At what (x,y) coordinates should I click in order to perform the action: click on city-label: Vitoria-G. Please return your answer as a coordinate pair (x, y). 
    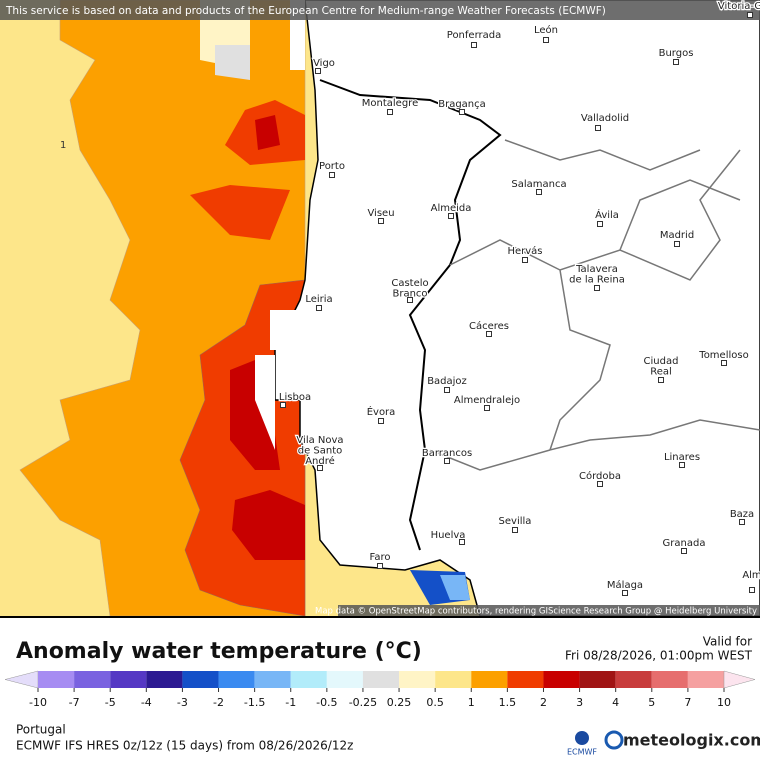
    Looking at the image, I should click on (739, 6).